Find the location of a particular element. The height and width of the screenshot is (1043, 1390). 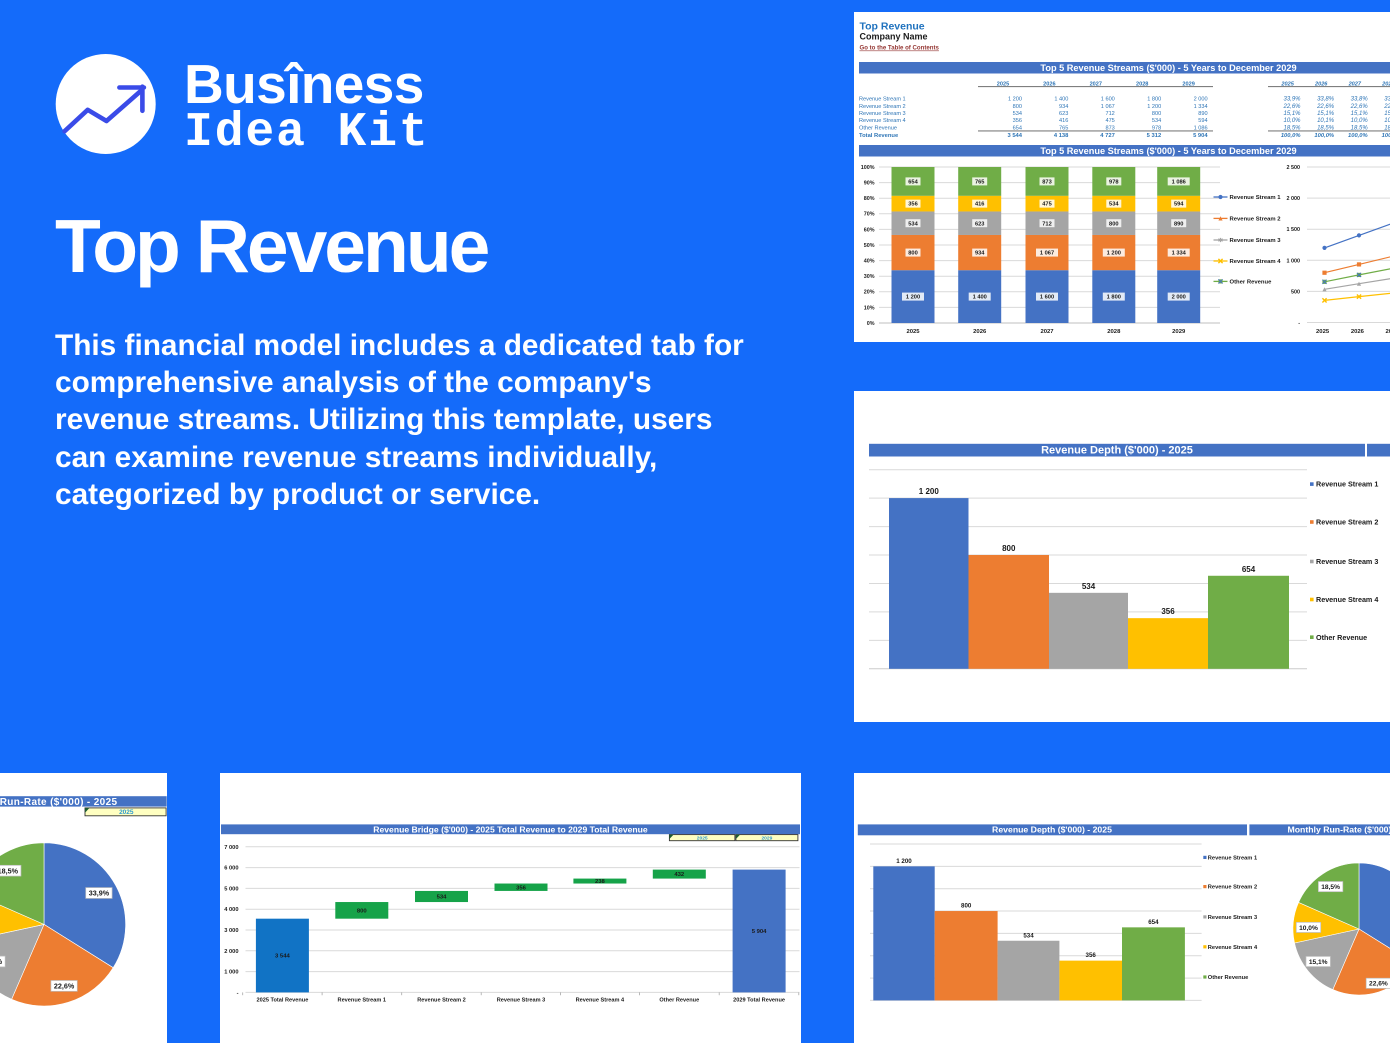

svg-text: 10,0% is located at coordinates (1308, 928).